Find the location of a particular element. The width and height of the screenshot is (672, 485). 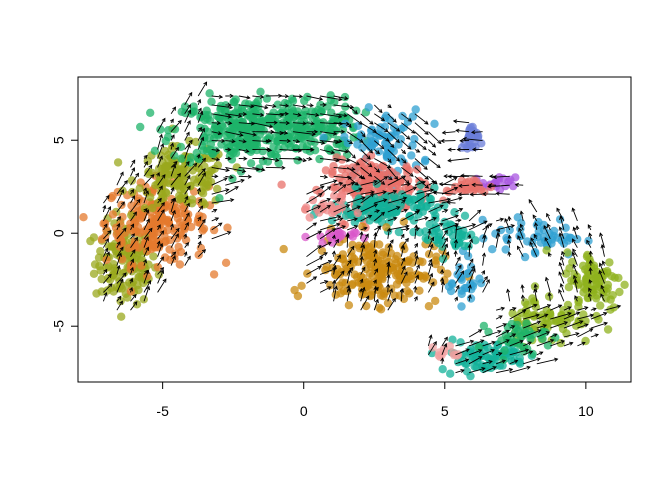

y-axis: -5 0 5 is located at coordinates (64, 234).